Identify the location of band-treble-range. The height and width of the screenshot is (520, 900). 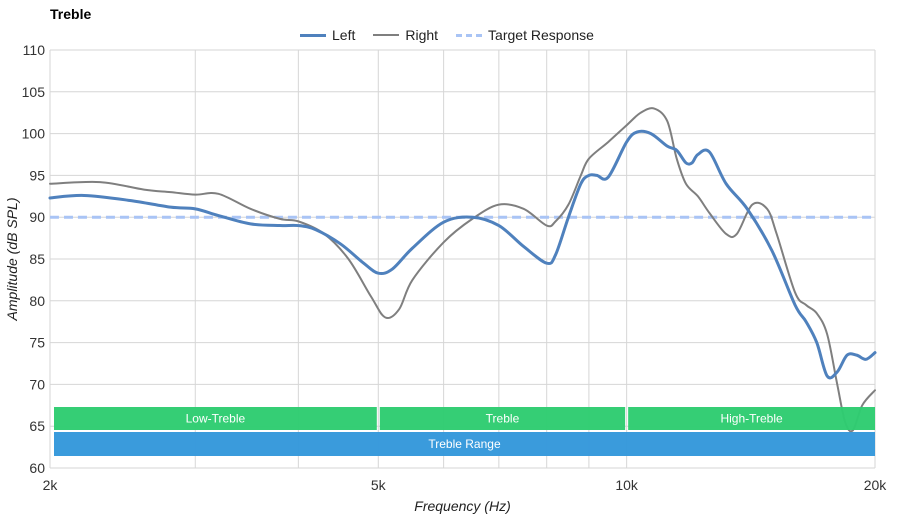
(464, 444).